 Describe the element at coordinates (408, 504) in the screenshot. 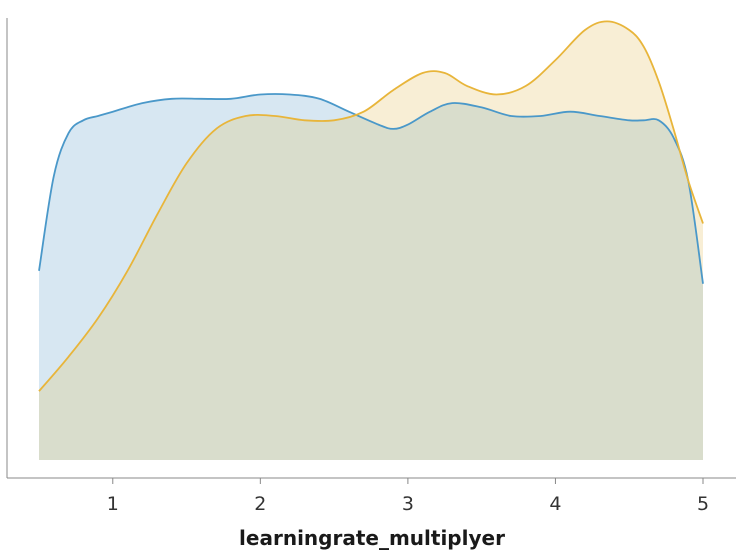

I see `x-tick-label: 3` at that location.